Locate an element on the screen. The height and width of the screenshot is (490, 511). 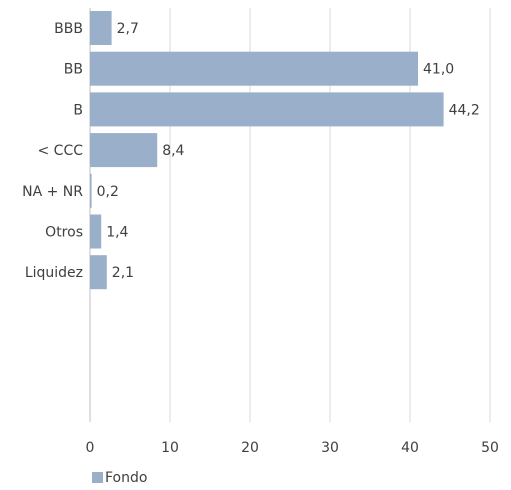
data-label: 1,4 is located at coordinates (117, 233).